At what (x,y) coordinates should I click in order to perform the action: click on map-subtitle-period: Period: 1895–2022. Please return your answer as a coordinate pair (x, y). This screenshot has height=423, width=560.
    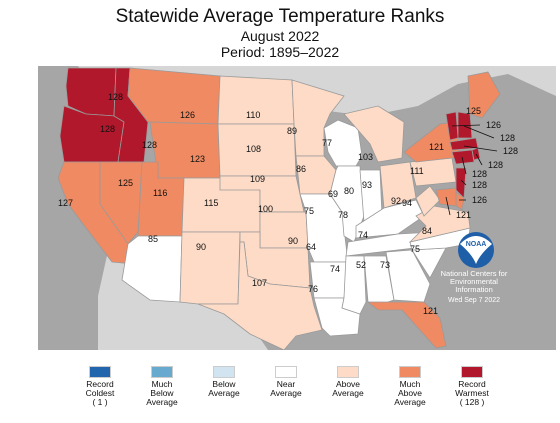
    Looking at the image, I should click on (280, 52).